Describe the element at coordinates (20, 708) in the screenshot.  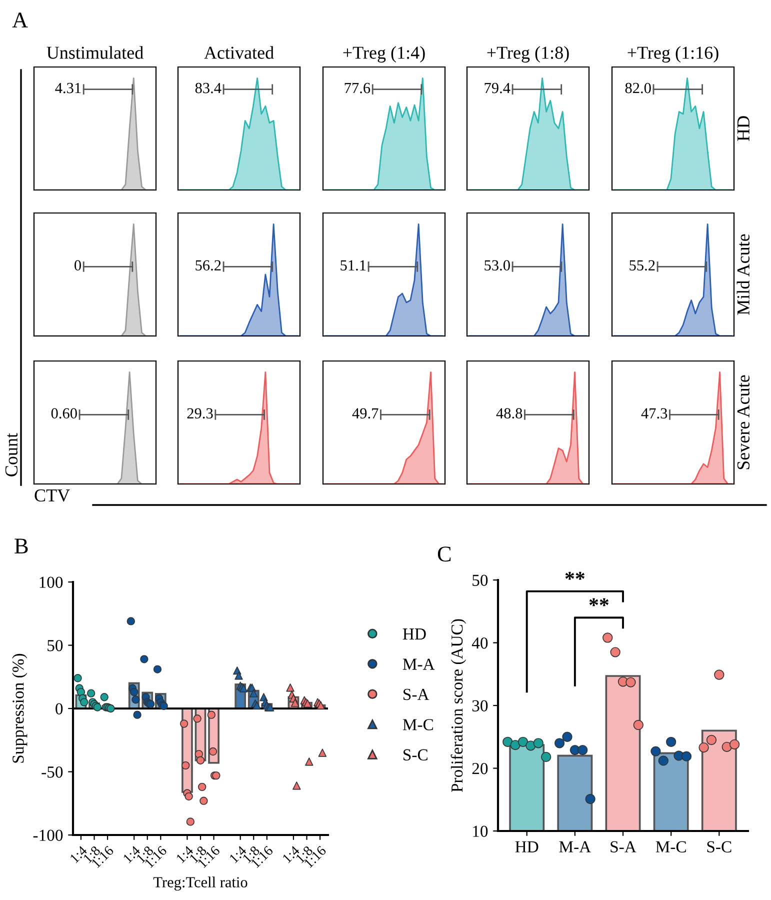
I see `y-axis-title: Suppression (%)` at that location.